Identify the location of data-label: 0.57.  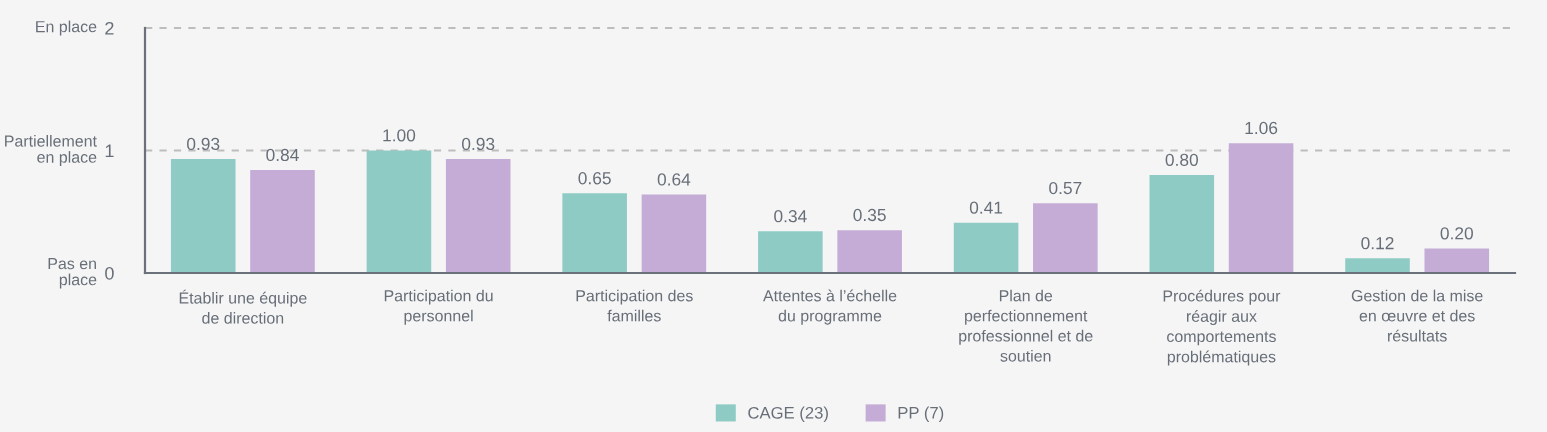
(1065, 188).